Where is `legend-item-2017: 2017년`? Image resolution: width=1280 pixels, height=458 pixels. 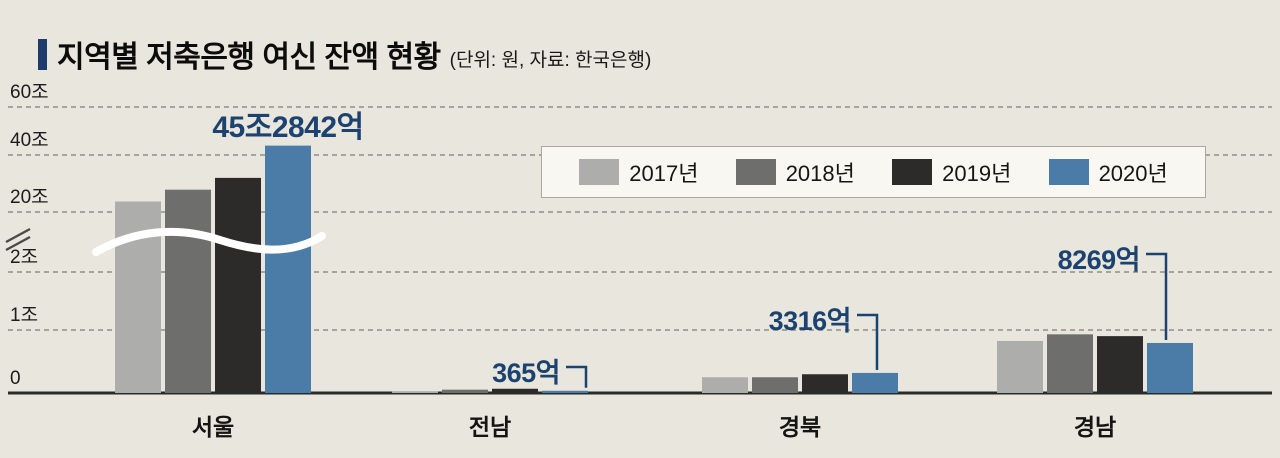
legend-item-2017: 2017년 is located at coordinates (638, 172).